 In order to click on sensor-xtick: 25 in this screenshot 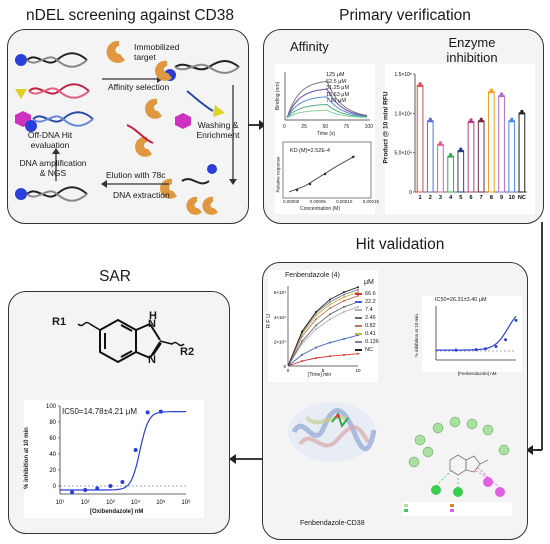, I will do `click(304, 127)`.